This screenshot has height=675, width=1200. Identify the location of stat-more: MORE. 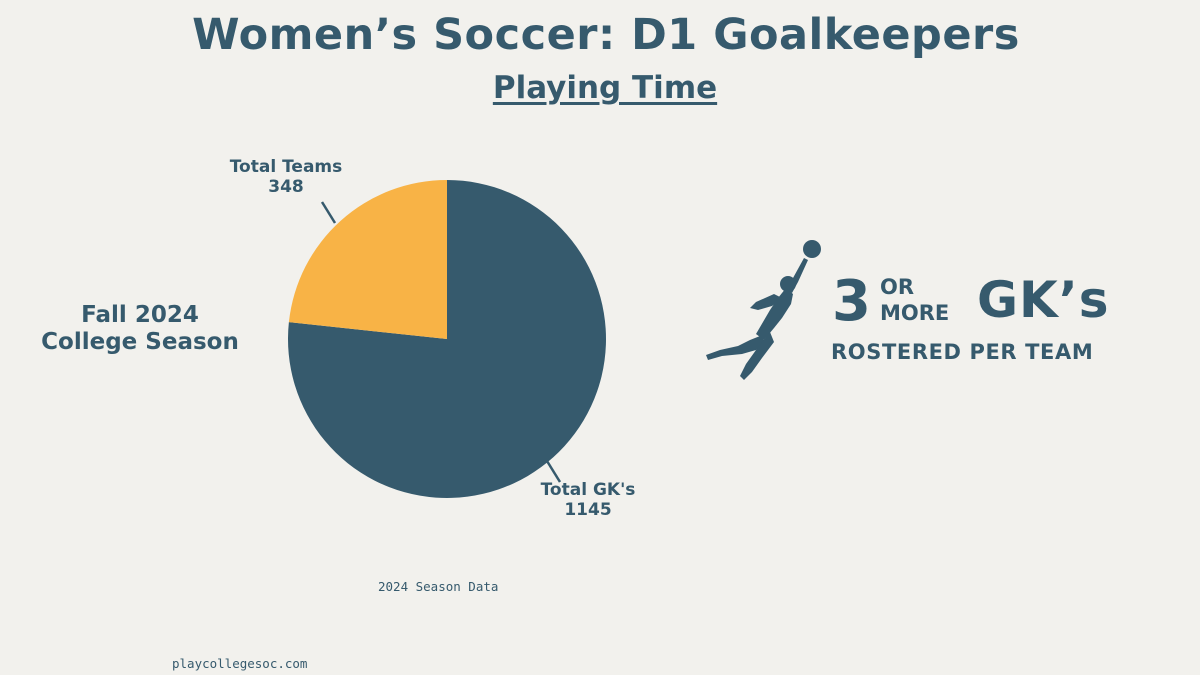
(915, 313).